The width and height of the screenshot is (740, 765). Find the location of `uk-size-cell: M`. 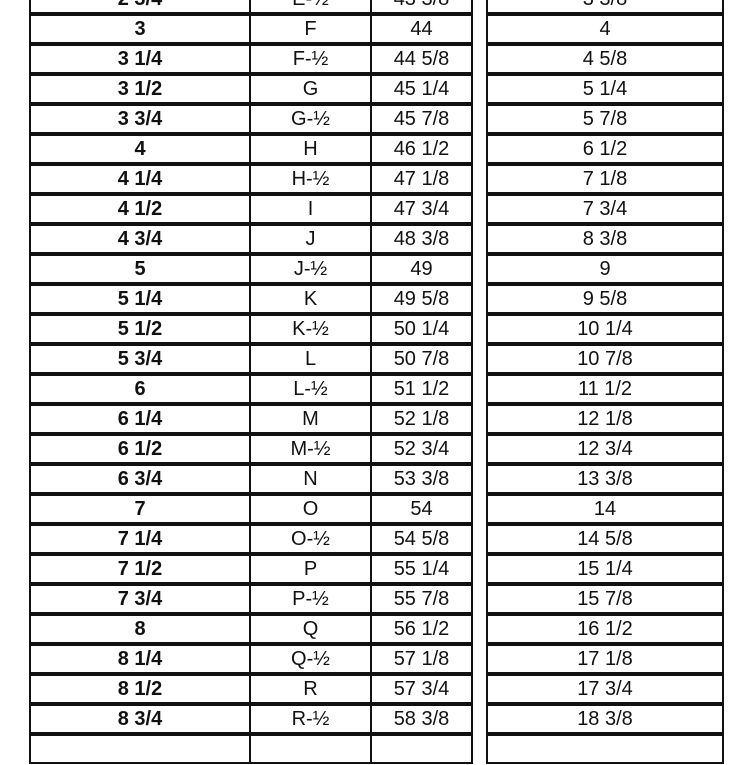

uk-size-cell: M is located at coordinates (310, 419).